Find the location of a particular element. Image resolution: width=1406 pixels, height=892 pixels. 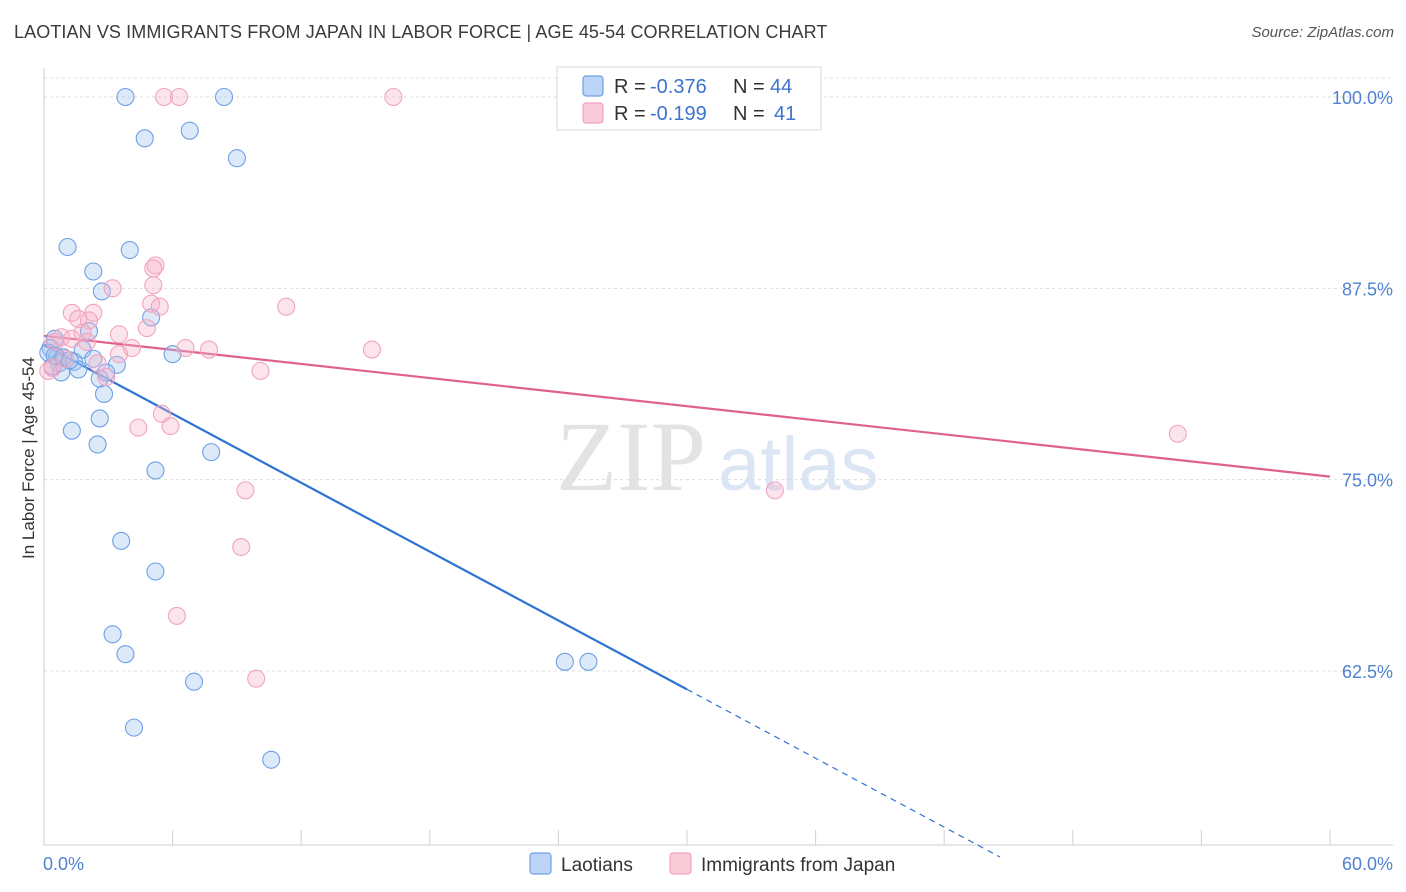

japan-swatch is located at coordinates (593, 113).